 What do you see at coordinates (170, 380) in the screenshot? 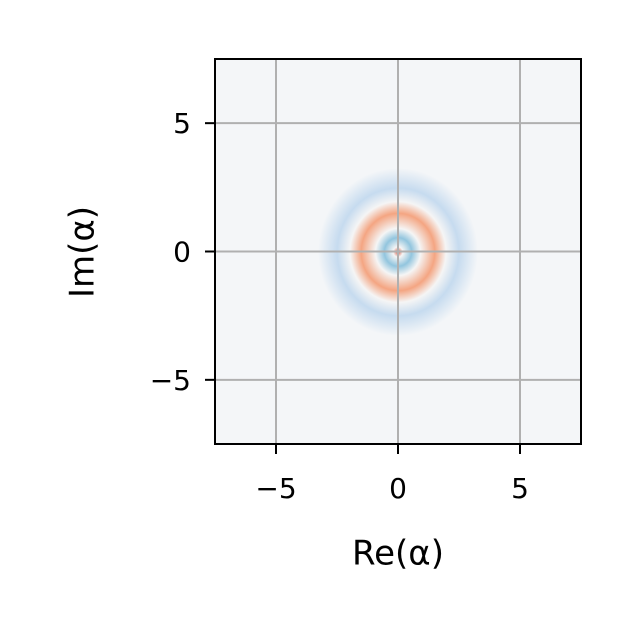
I see `y-tick-label: −5` at bounding box center [170, 380].